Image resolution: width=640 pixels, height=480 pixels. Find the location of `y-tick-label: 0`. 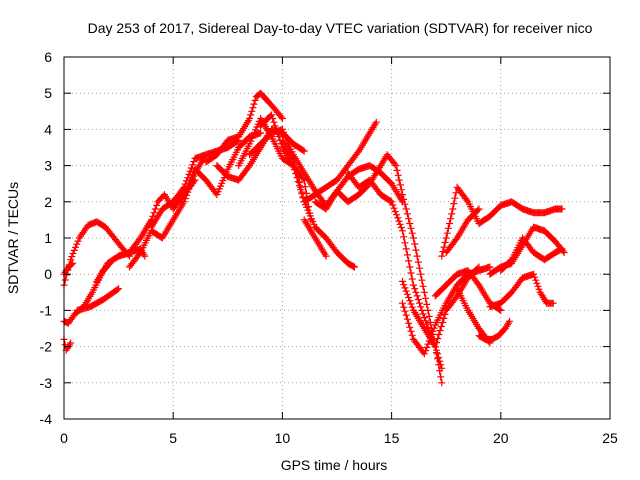

y-tick-label: 0 is located at coordinates (48, 274).